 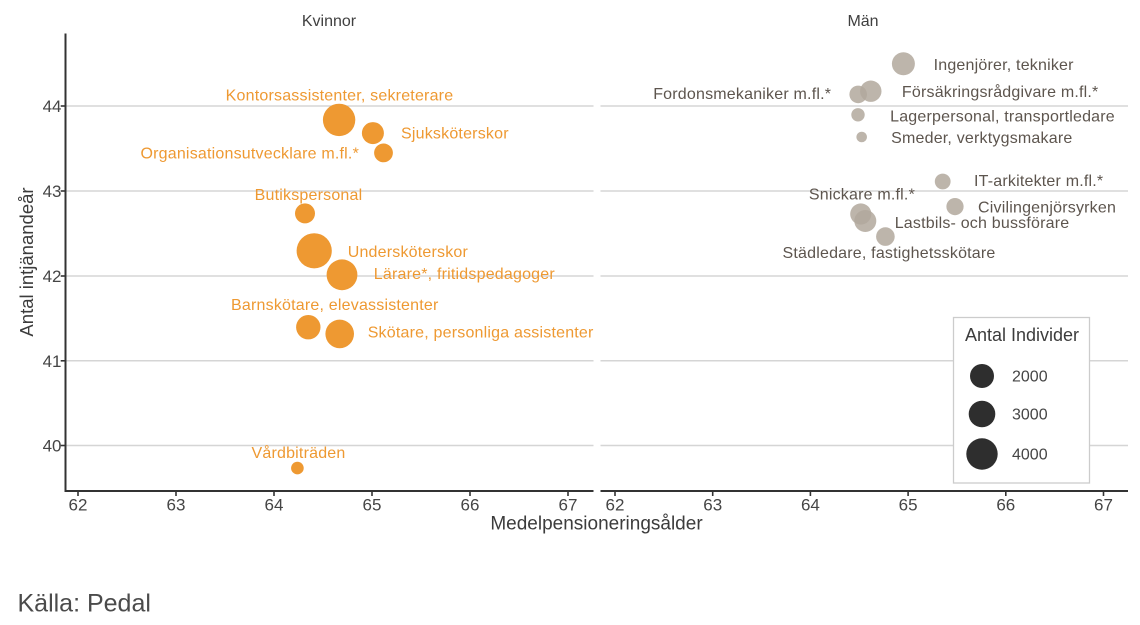 I want to click on svg-text: Vårdbiträden, so click(x=298, y=453).